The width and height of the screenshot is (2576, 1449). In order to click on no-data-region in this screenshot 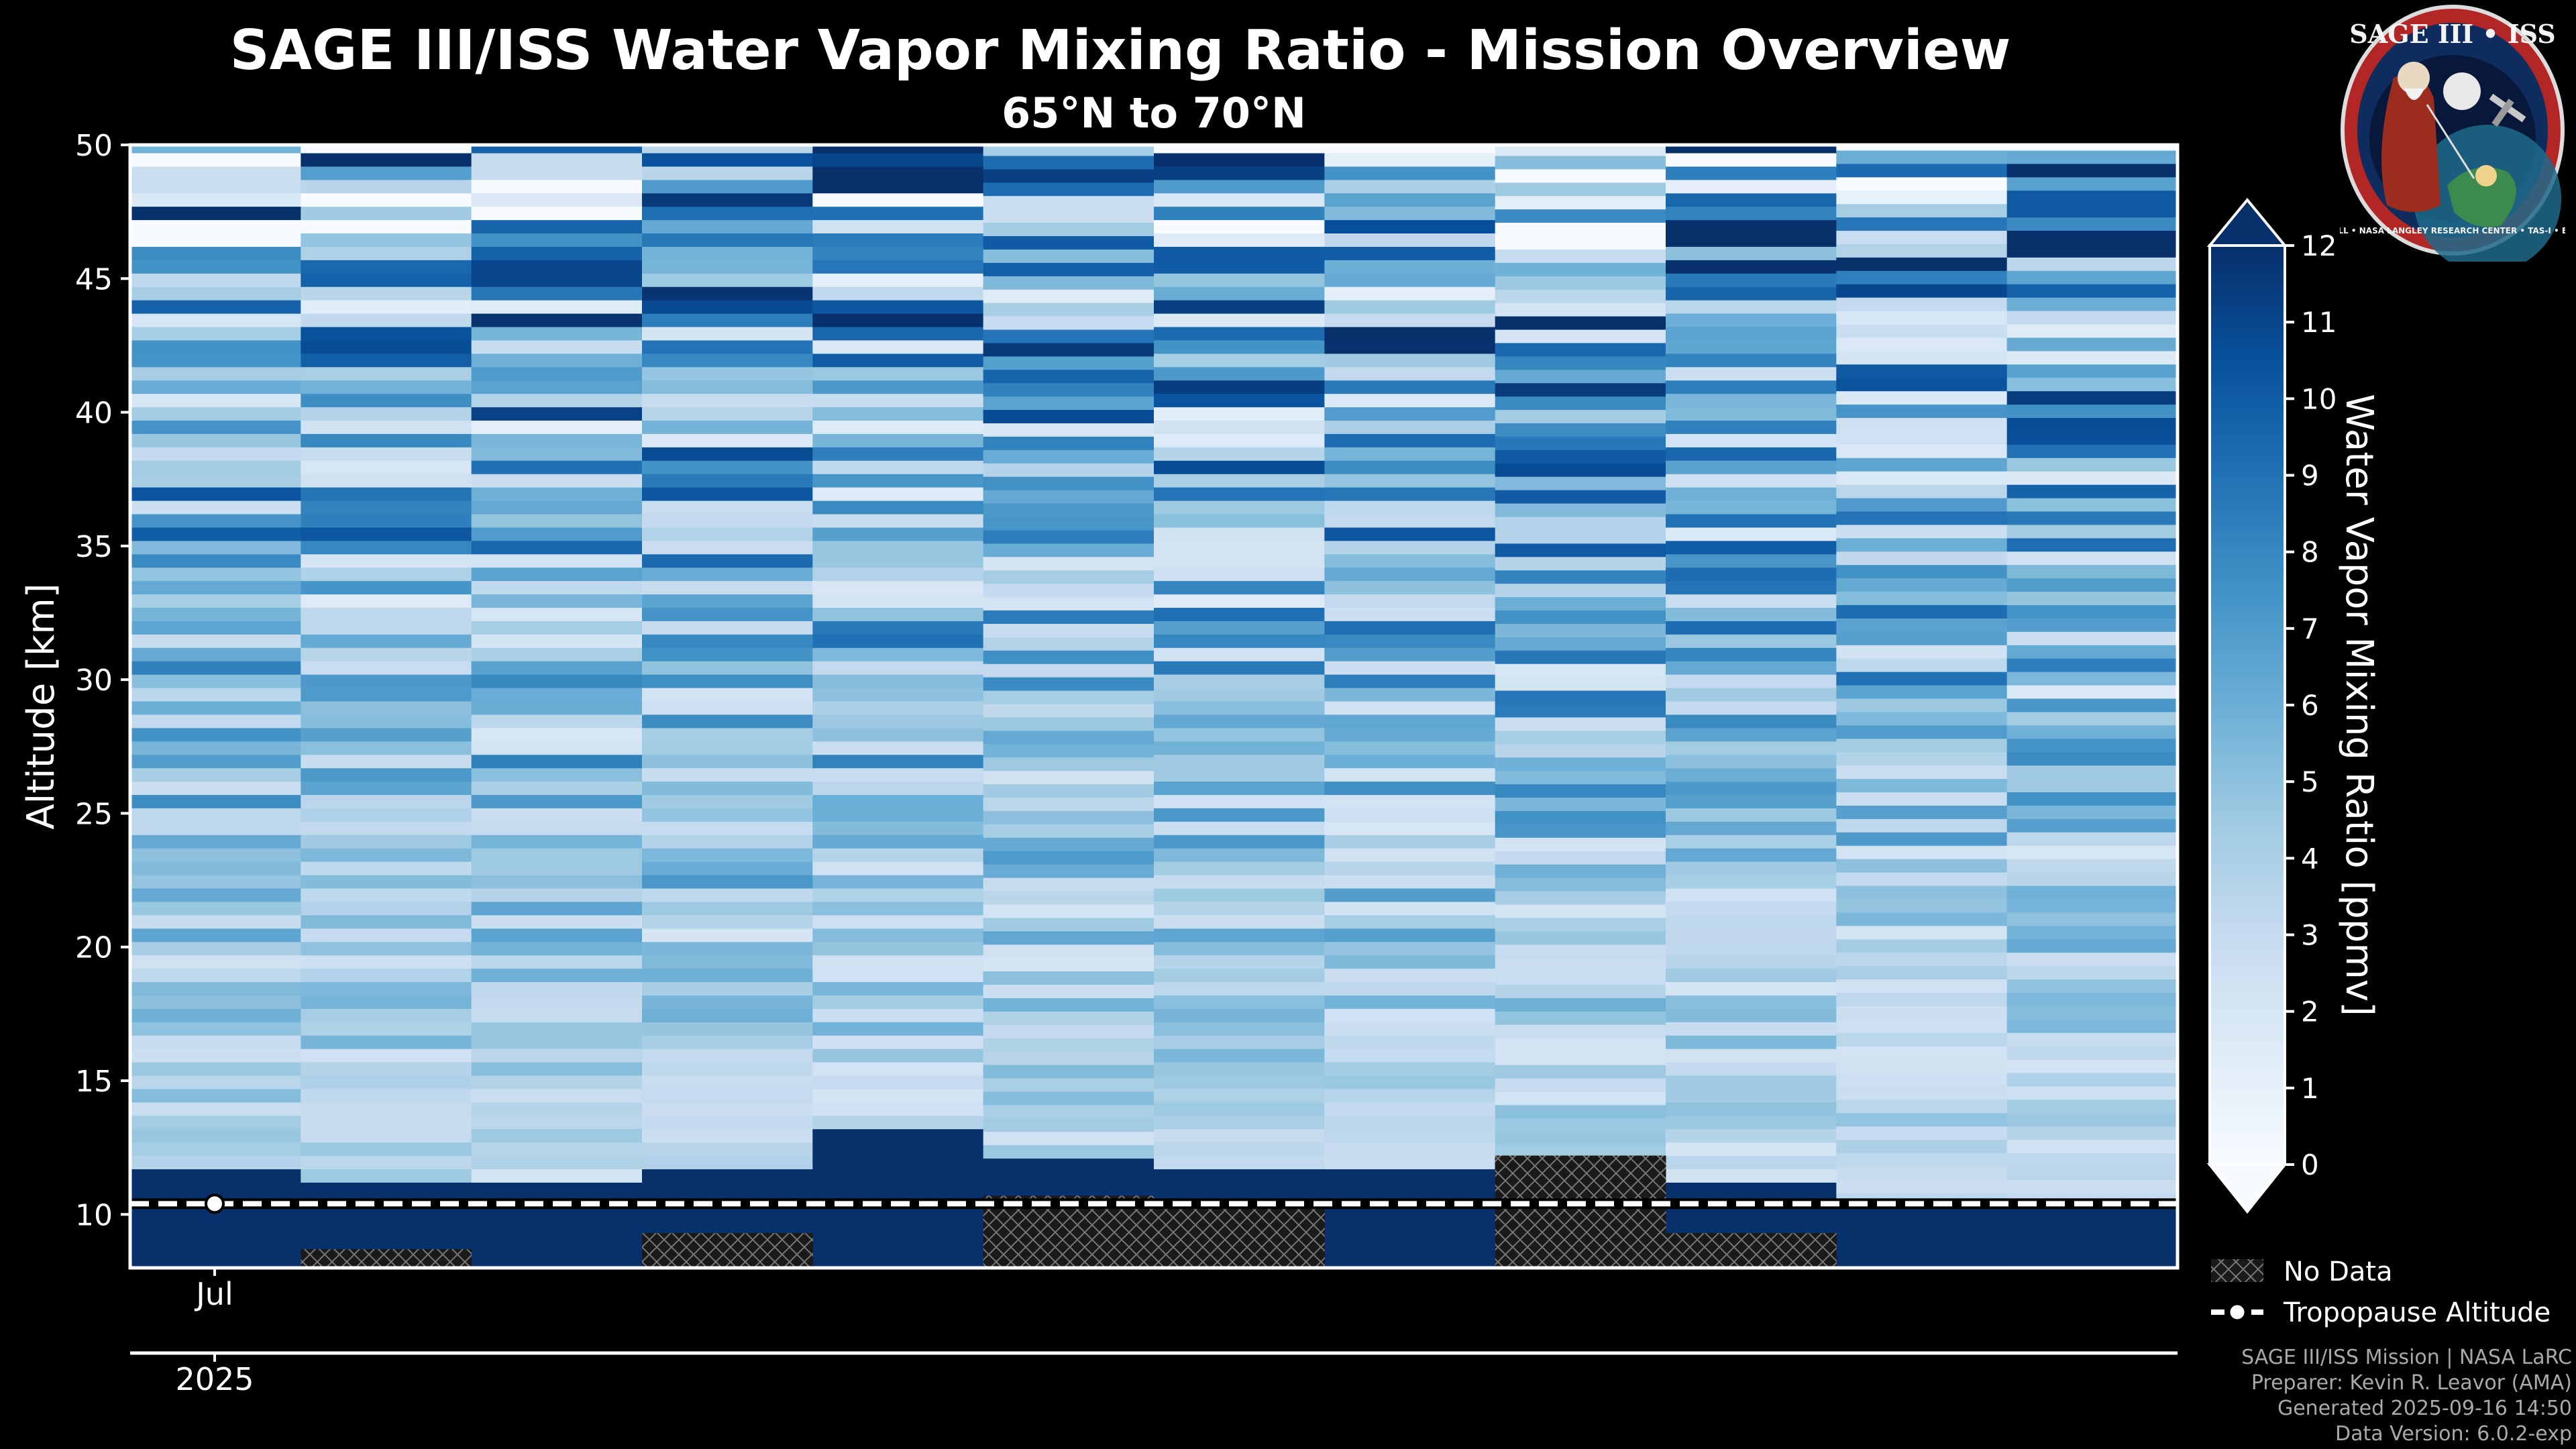, I will do `click(1580, 1211)`.